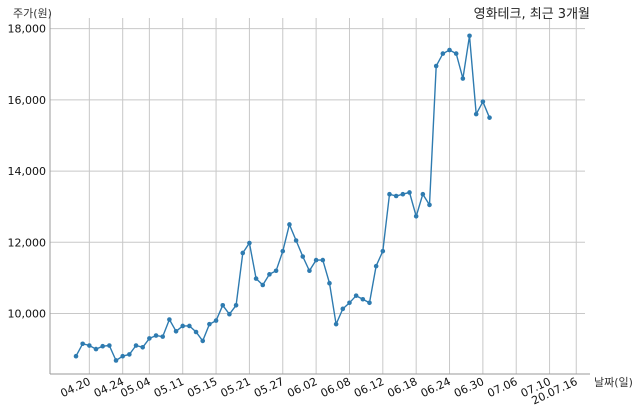 The height and width of the screenshot is (414, 640). What do you see at coordinates (32, 13) in the screenshot?
I see `y-axis-title: 주가(원)` at bounding box center [32, 13].